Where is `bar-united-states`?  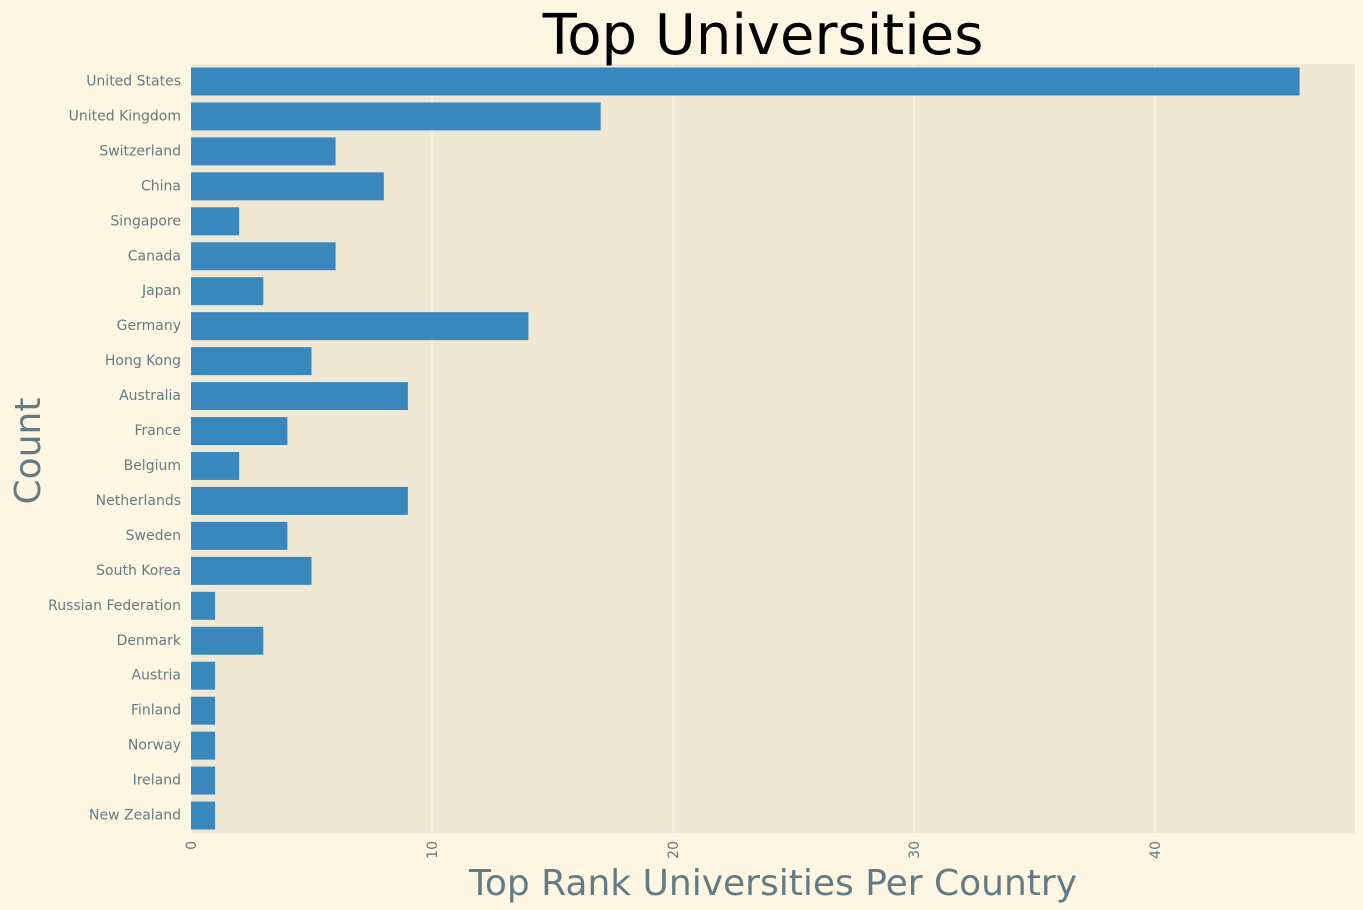
bar-united-states is located at coordinates (745, 81).